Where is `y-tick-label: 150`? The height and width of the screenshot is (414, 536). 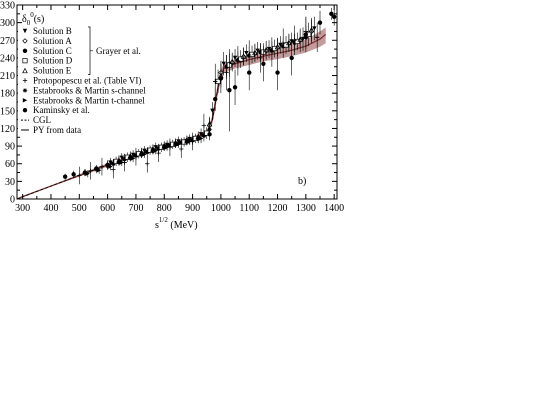
y-tick-label: 150 is located at coordinates (7, 111).